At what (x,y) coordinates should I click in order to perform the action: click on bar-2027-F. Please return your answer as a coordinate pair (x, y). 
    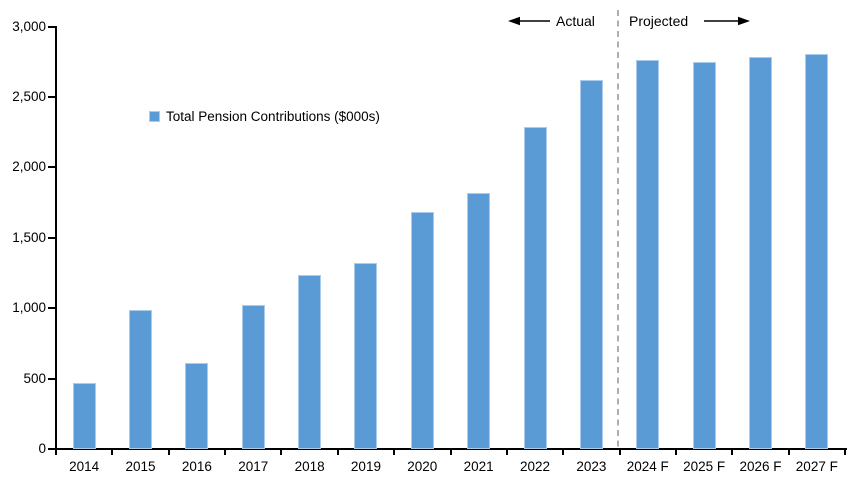
    Looking at the image, I should click on (817, 251).